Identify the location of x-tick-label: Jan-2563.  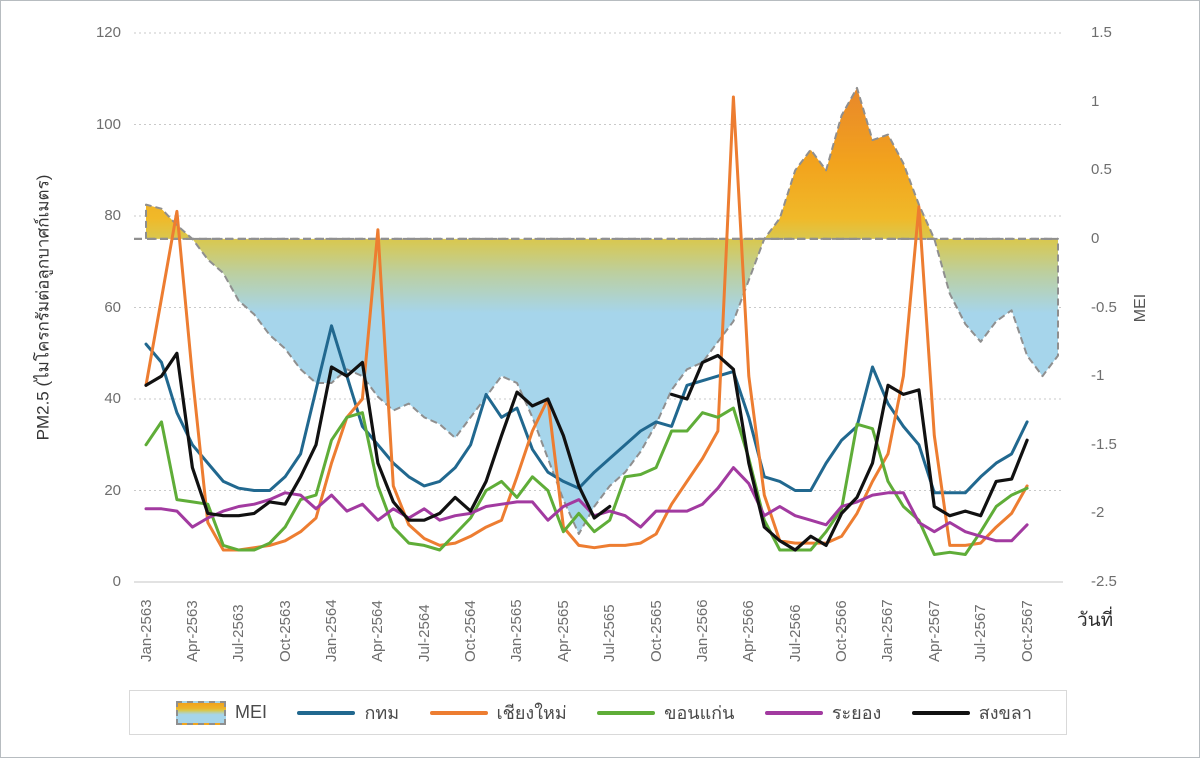
(146, 630).